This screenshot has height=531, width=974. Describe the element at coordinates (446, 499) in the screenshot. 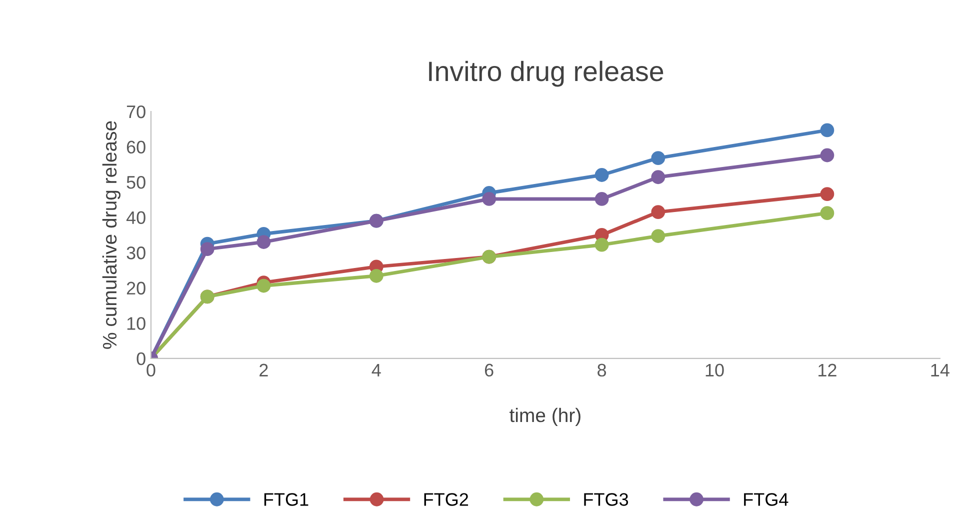

I see `legend-label: FTG2` at that location.